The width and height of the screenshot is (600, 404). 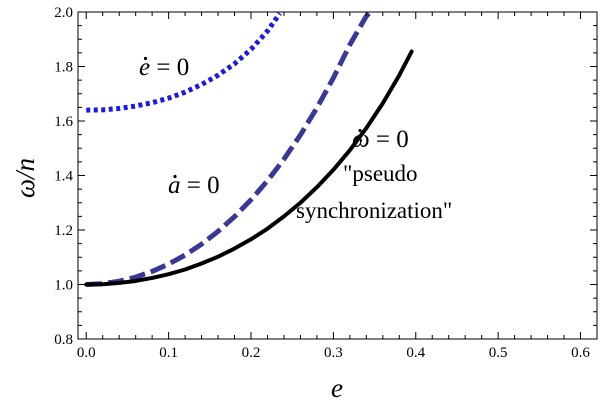 I want to click on y-tick-label: 0.8, so click(x=63, y=340).